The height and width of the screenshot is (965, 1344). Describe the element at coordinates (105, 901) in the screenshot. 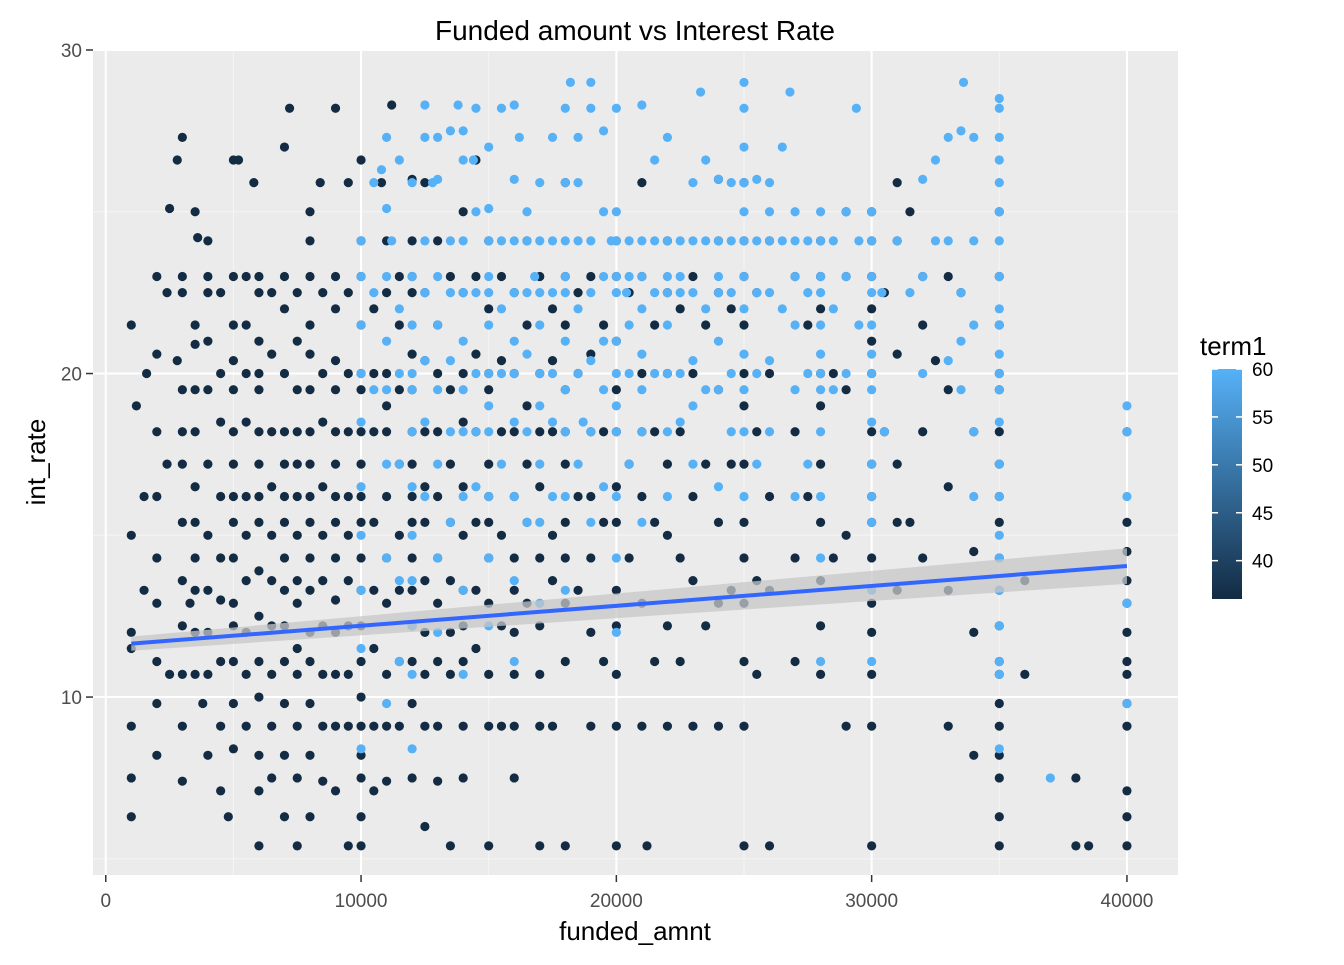

I see `x-tick-label: 0` at that location.